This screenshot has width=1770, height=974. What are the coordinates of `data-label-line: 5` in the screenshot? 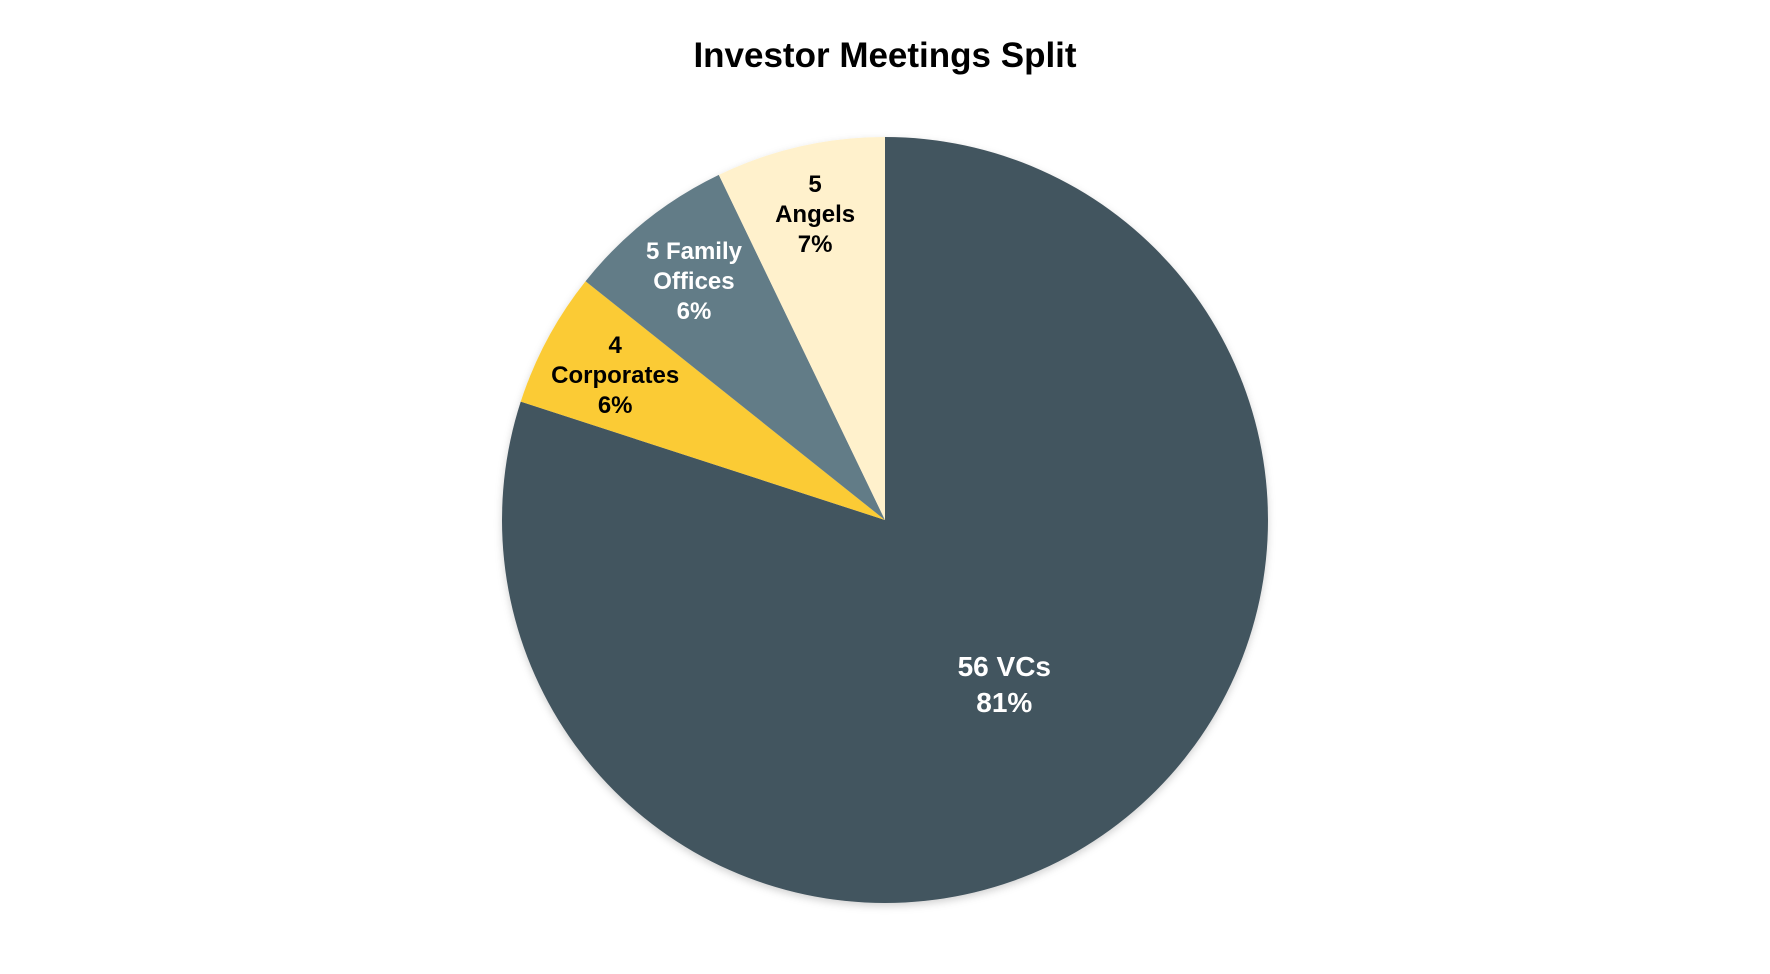 It's located at (814, 184).